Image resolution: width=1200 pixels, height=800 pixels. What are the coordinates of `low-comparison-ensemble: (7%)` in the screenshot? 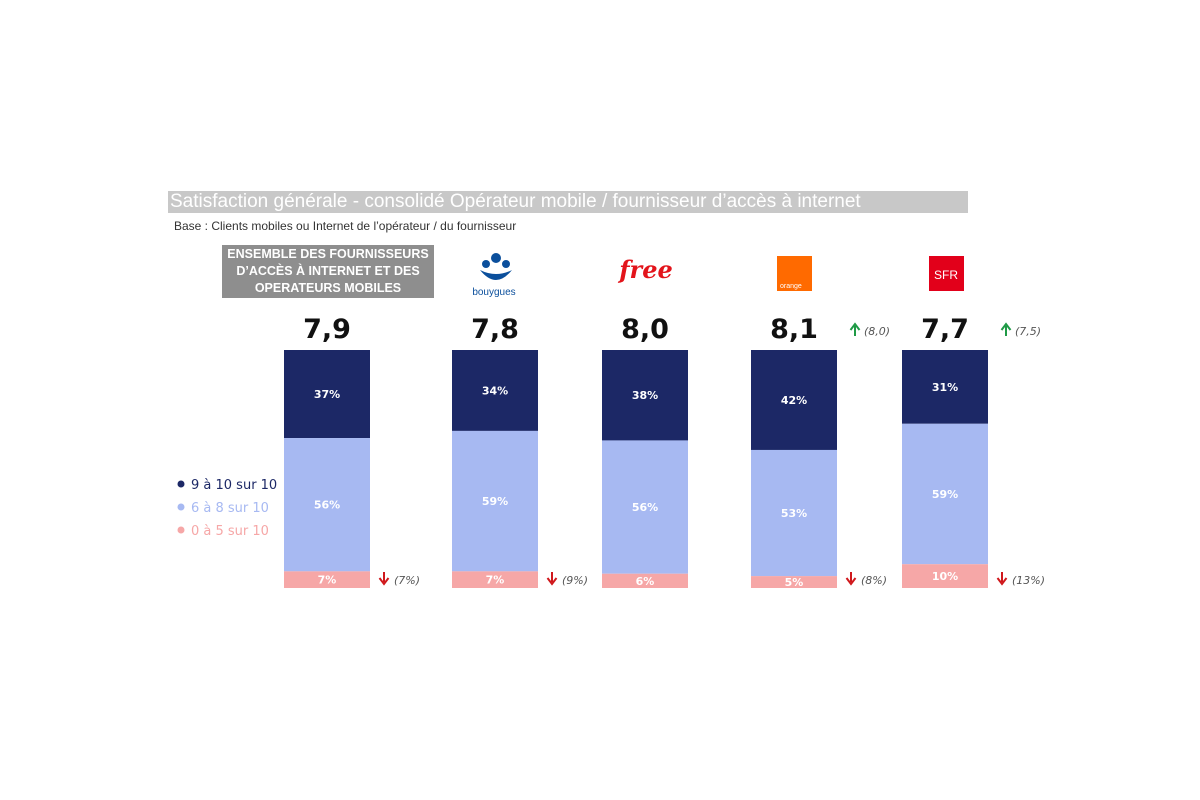 It's located at (407, 580).